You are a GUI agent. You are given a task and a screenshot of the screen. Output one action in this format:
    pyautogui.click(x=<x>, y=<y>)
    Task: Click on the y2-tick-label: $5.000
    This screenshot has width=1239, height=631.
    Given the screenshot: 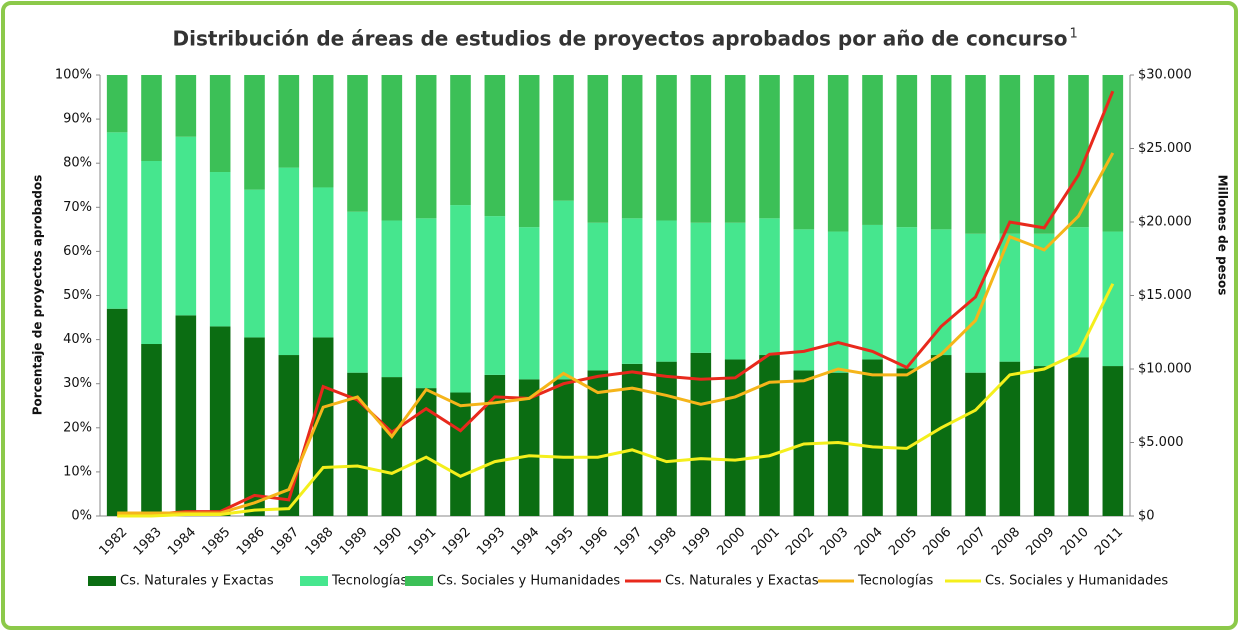 What is the action you would take?
    pyautogui.click(x=1161, y=442)
    